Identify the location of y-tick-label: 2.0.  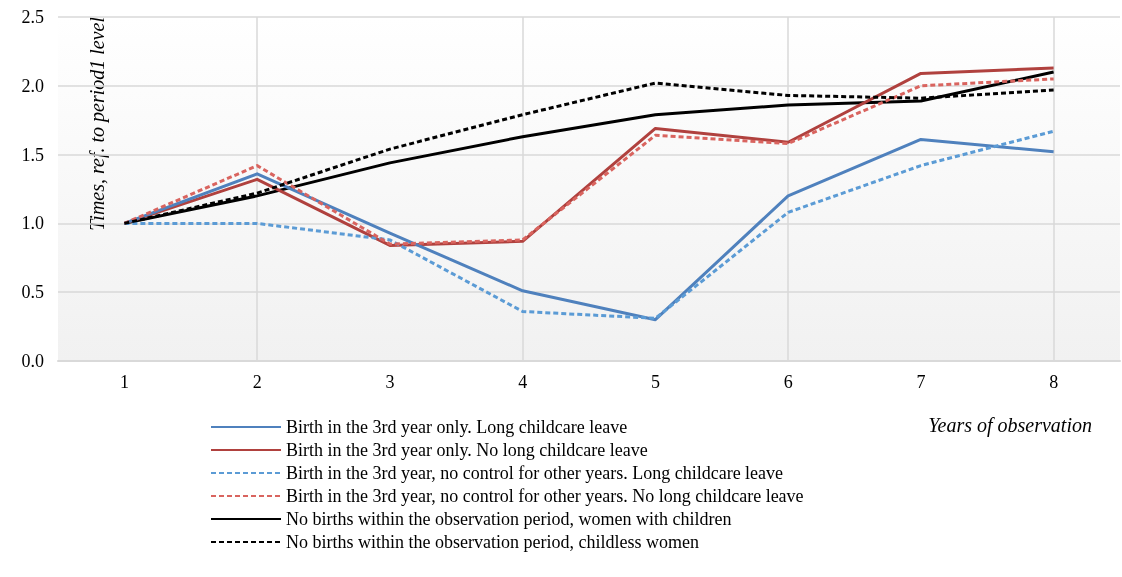
(32, 85).